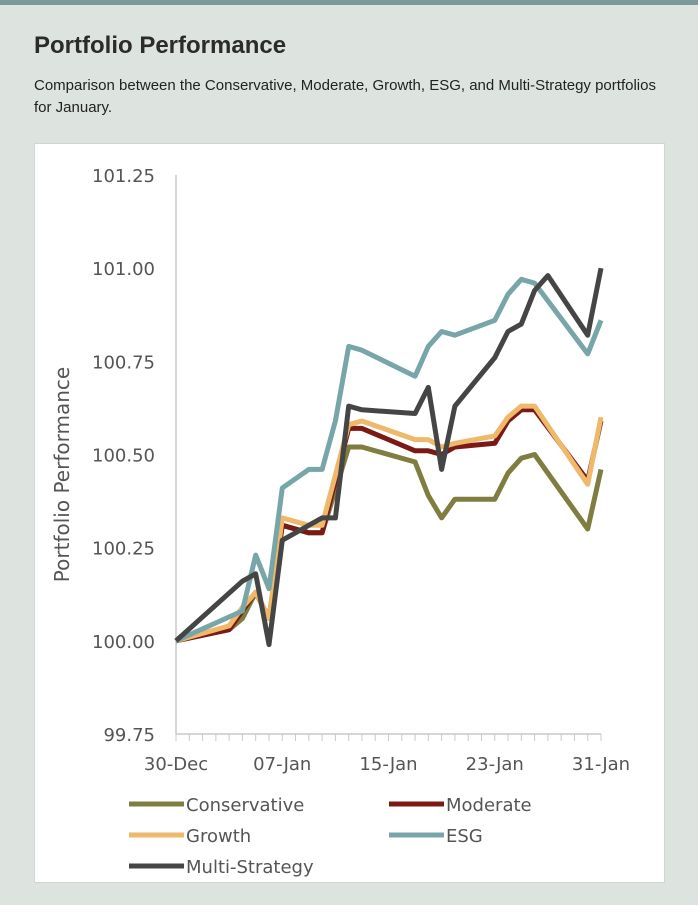 This screenshot has width=700, height=913. I want to click on x-tick-label: 07-Jan, so click(282, 764).